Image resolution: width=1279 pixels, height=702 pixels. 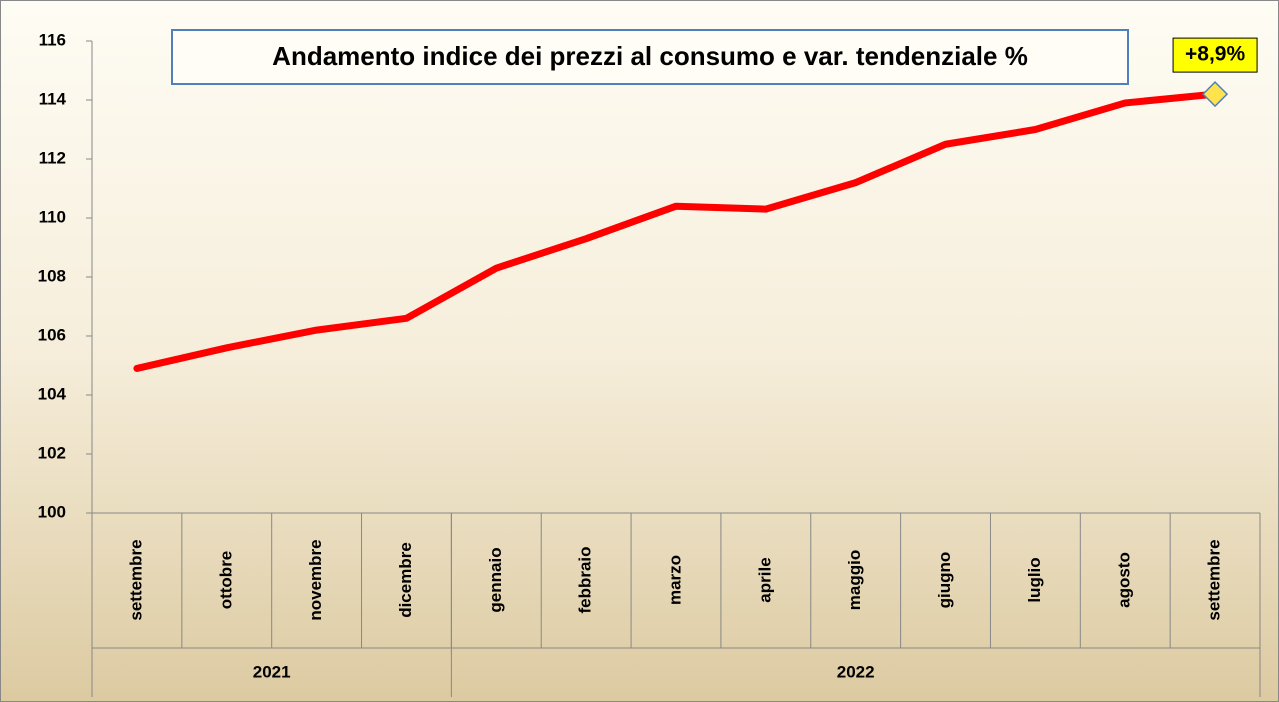 I want to click on y-tick-label: 104, so click(x=52, y=393).